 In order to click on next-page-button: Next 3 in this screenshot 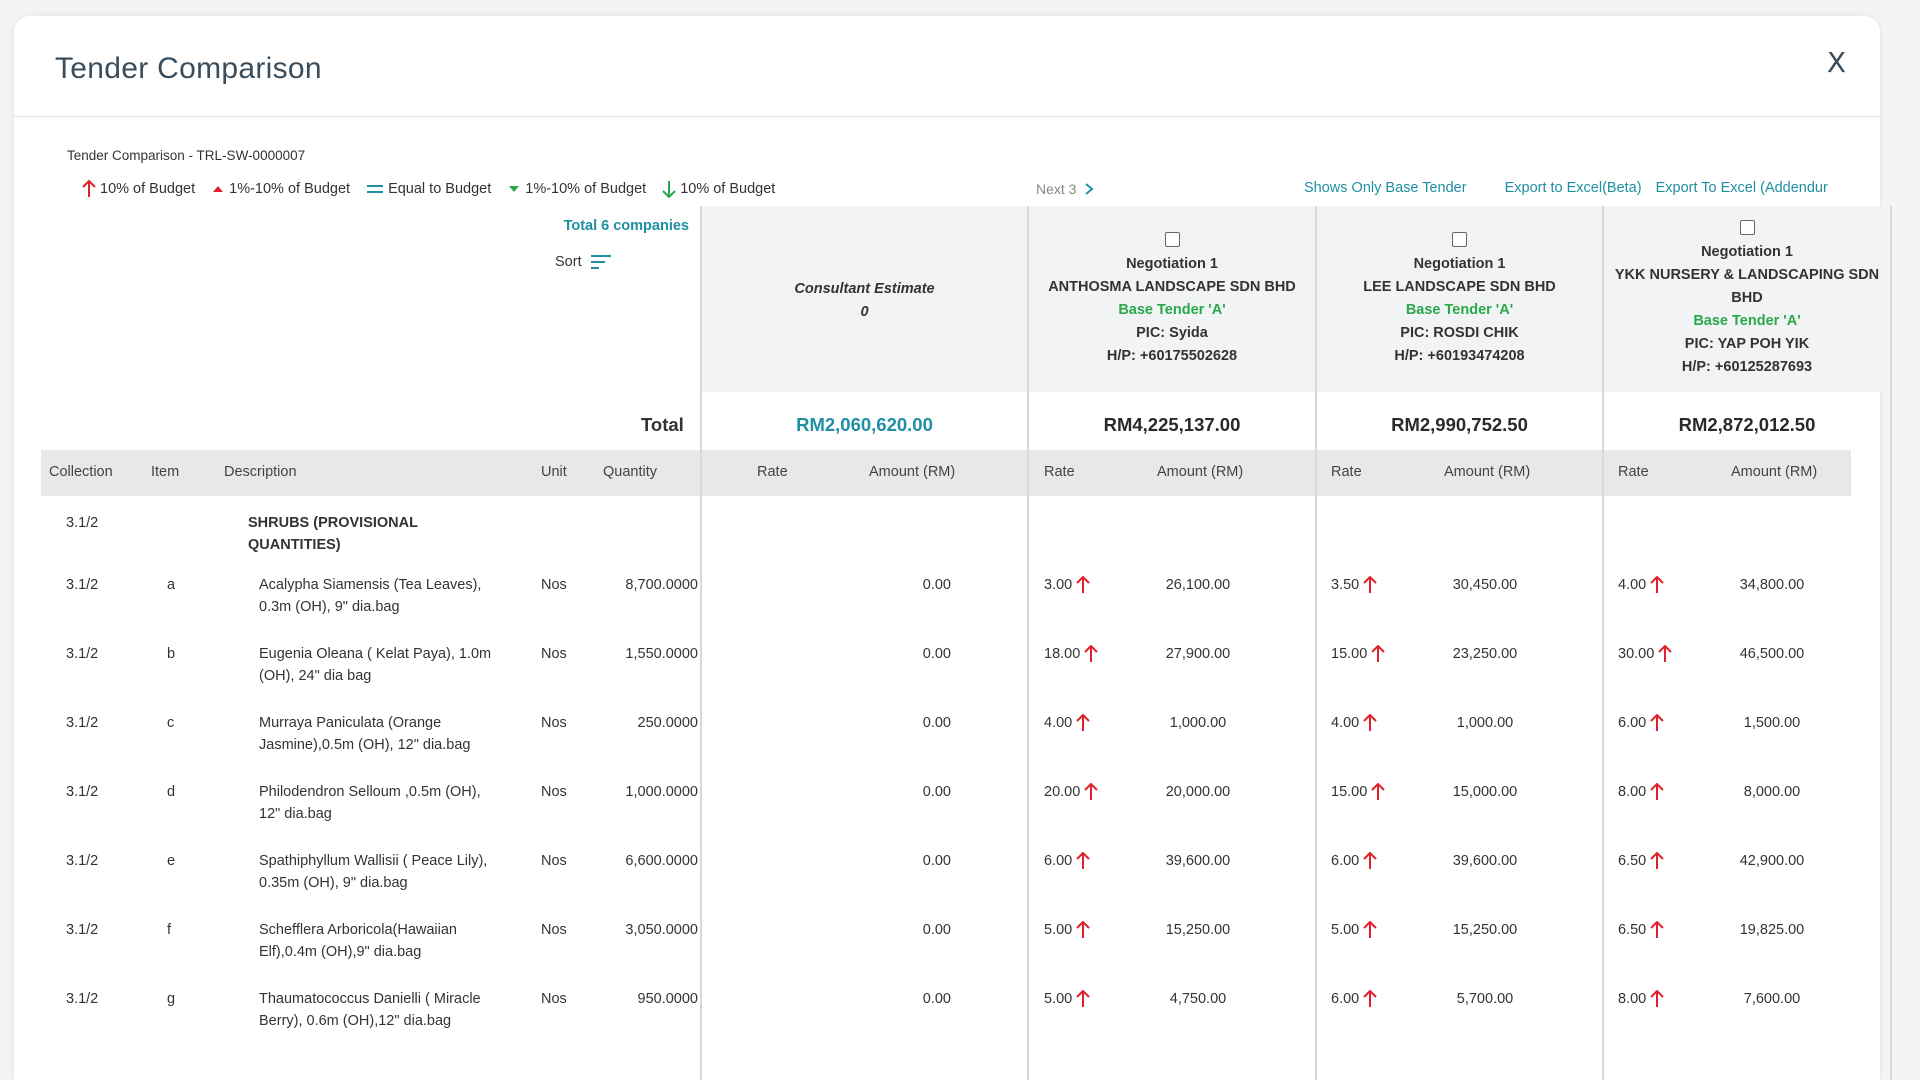, I will do `click(1066, 189)`.